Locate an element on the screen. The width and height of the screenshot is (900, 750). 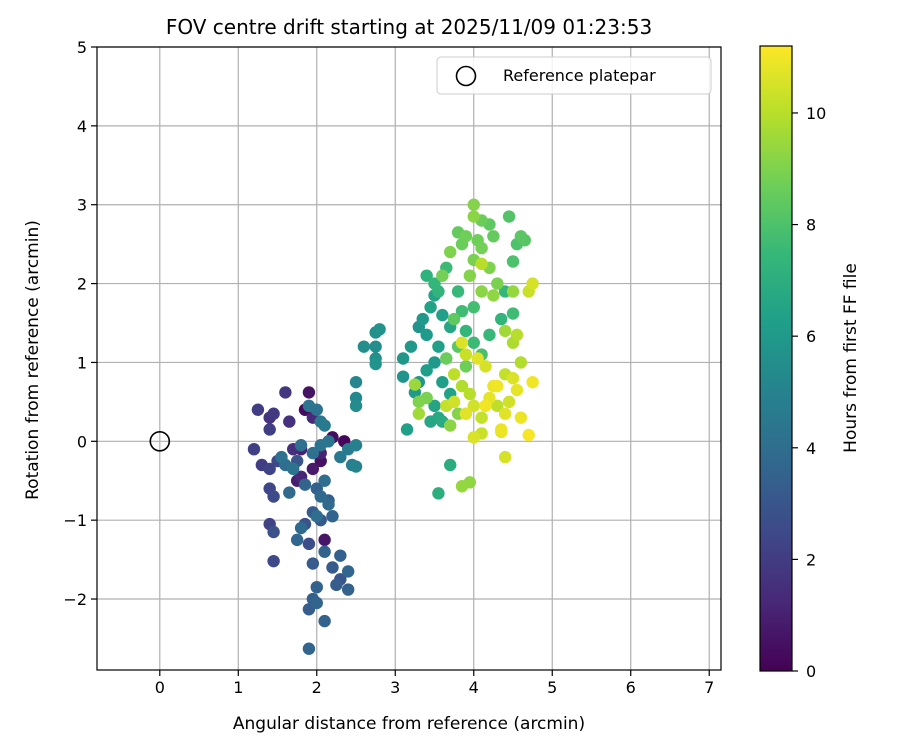
legend-marker is located at coordinates (466, 76).